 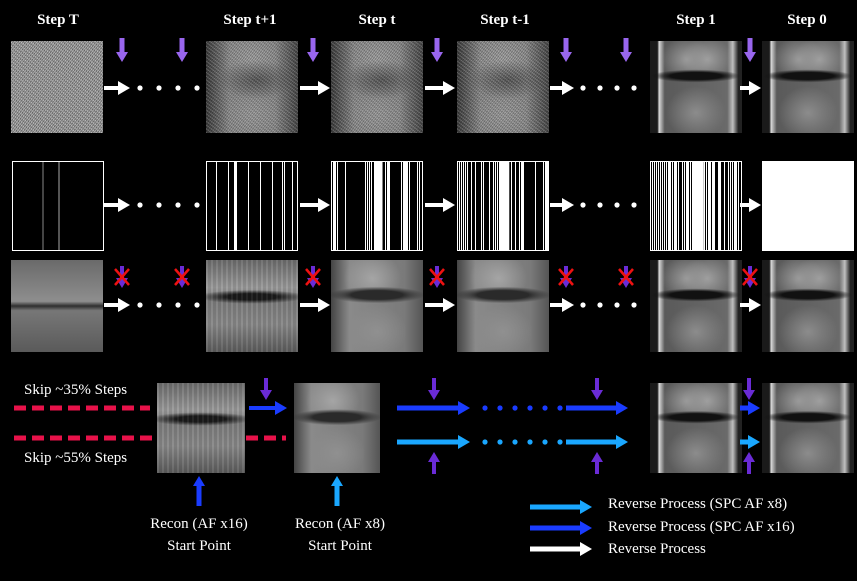 What do you see at coordinates (568, 205) in the screenshot?
I see `row2-arrow-d-head` at bounding box center [568, 205].